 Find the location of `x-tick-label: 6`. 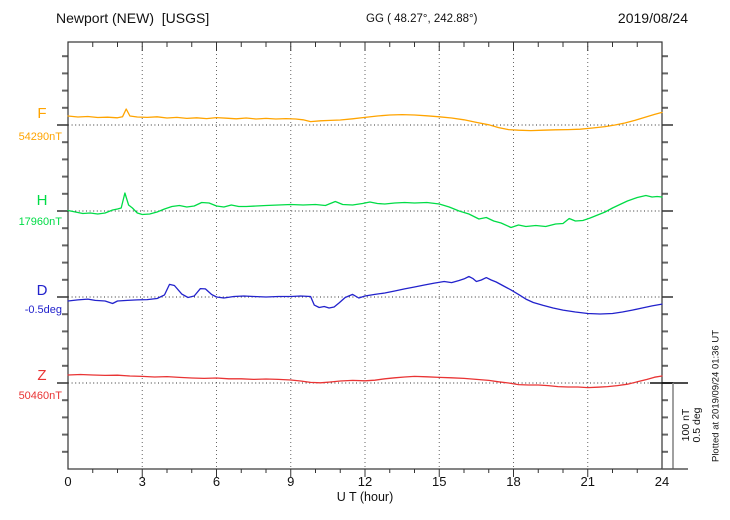

x-tick-label: 6 is located at coordinates (216, 481).